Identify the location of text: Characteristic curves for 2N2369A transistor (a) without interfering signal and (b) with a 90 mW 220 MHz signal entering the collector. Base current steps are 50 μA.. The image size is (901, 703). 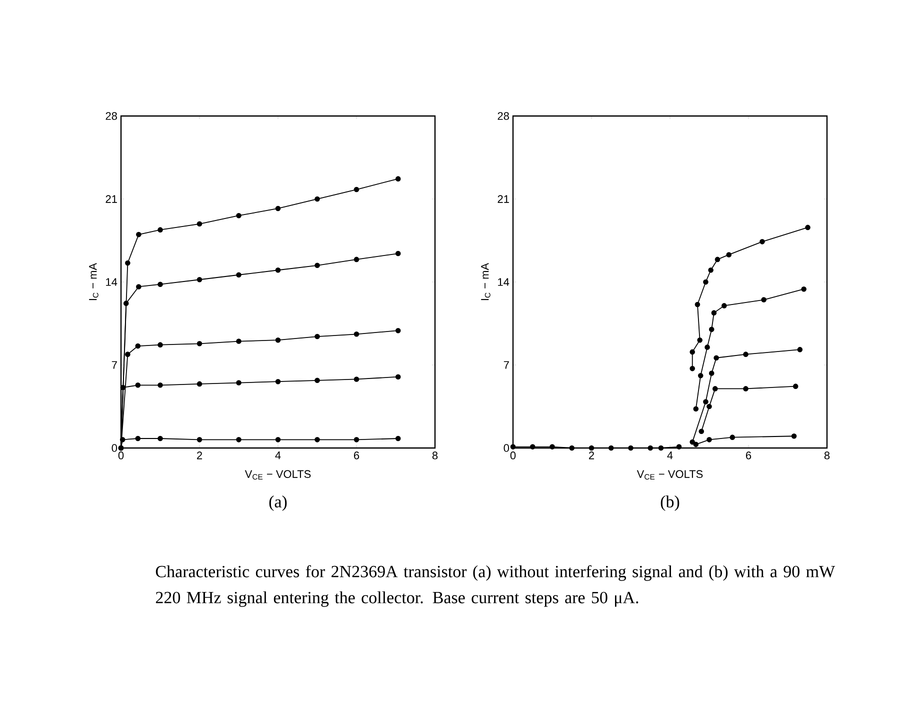
(496, 586).